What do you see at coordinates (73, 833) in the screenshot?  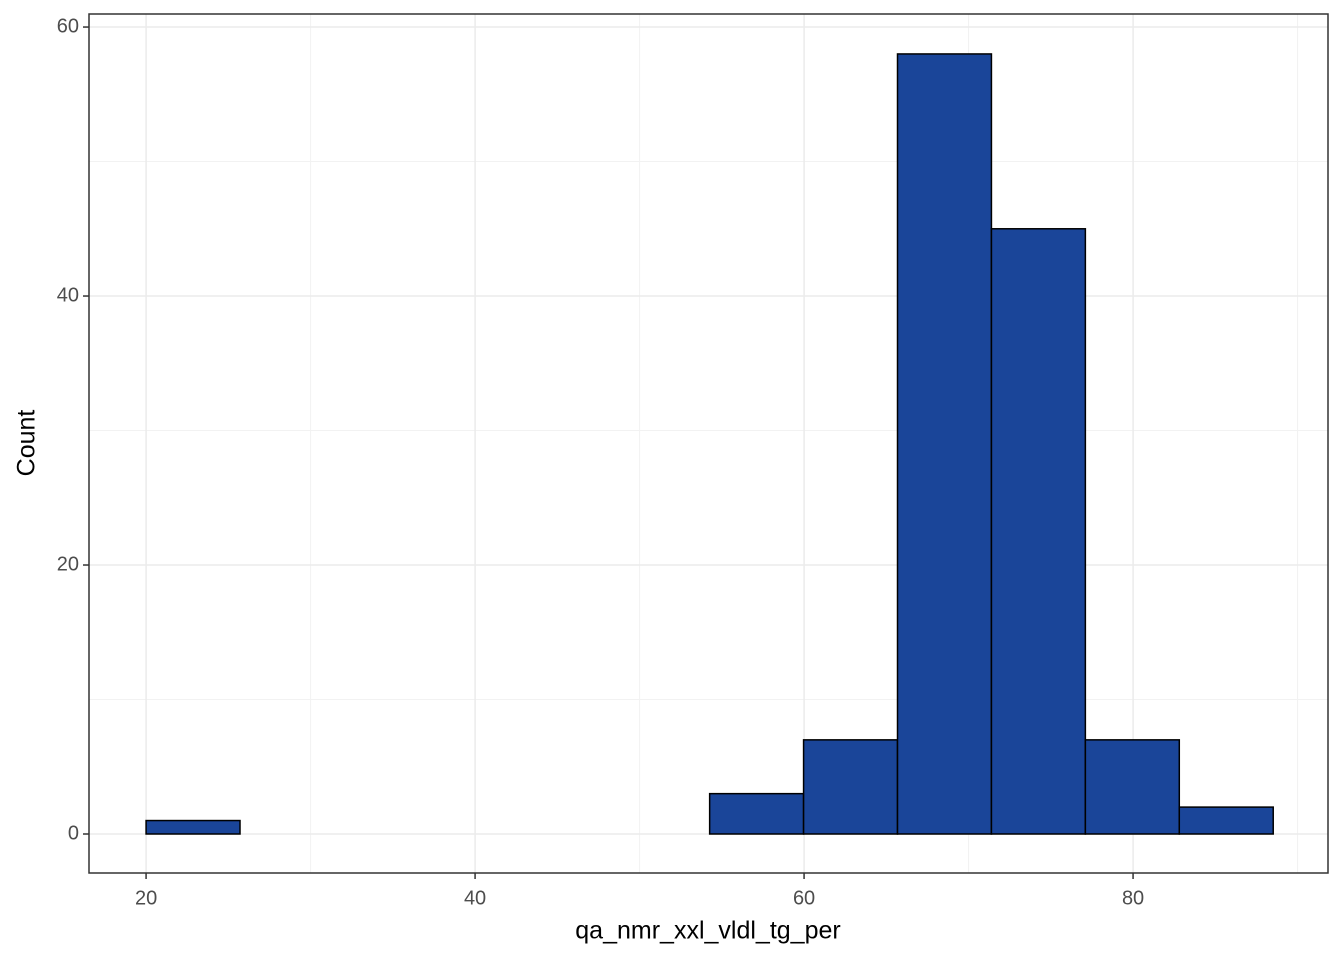 I see `y-tick-label: 0` at bounding box center [73, 833].